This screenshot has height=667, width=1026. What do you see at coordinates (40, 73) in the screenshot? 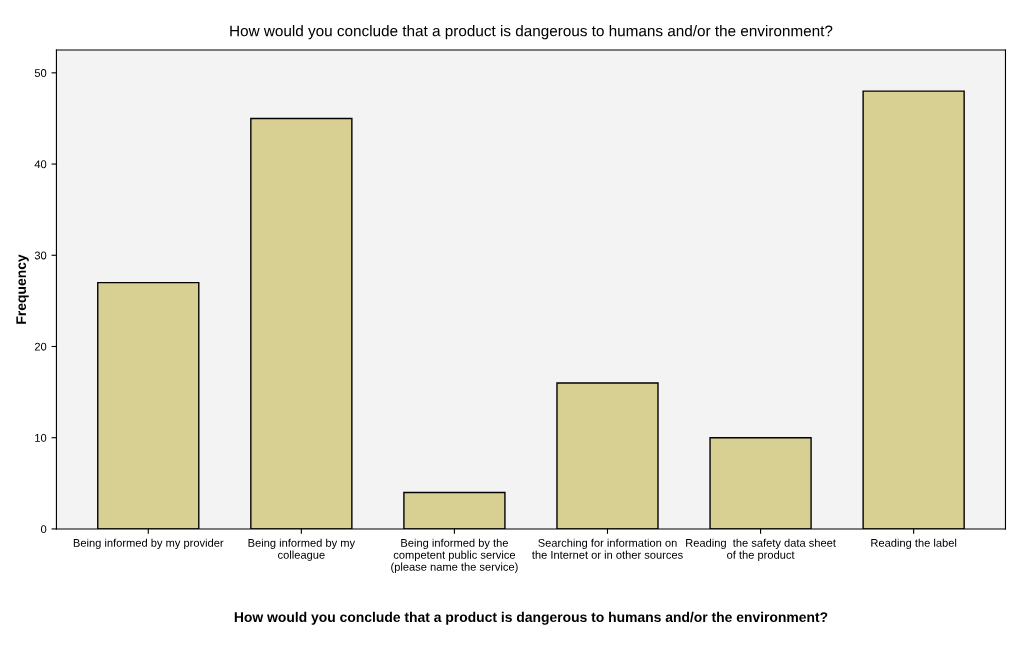
I see `y-tick-label: 50` at bounding box center [40, 73].